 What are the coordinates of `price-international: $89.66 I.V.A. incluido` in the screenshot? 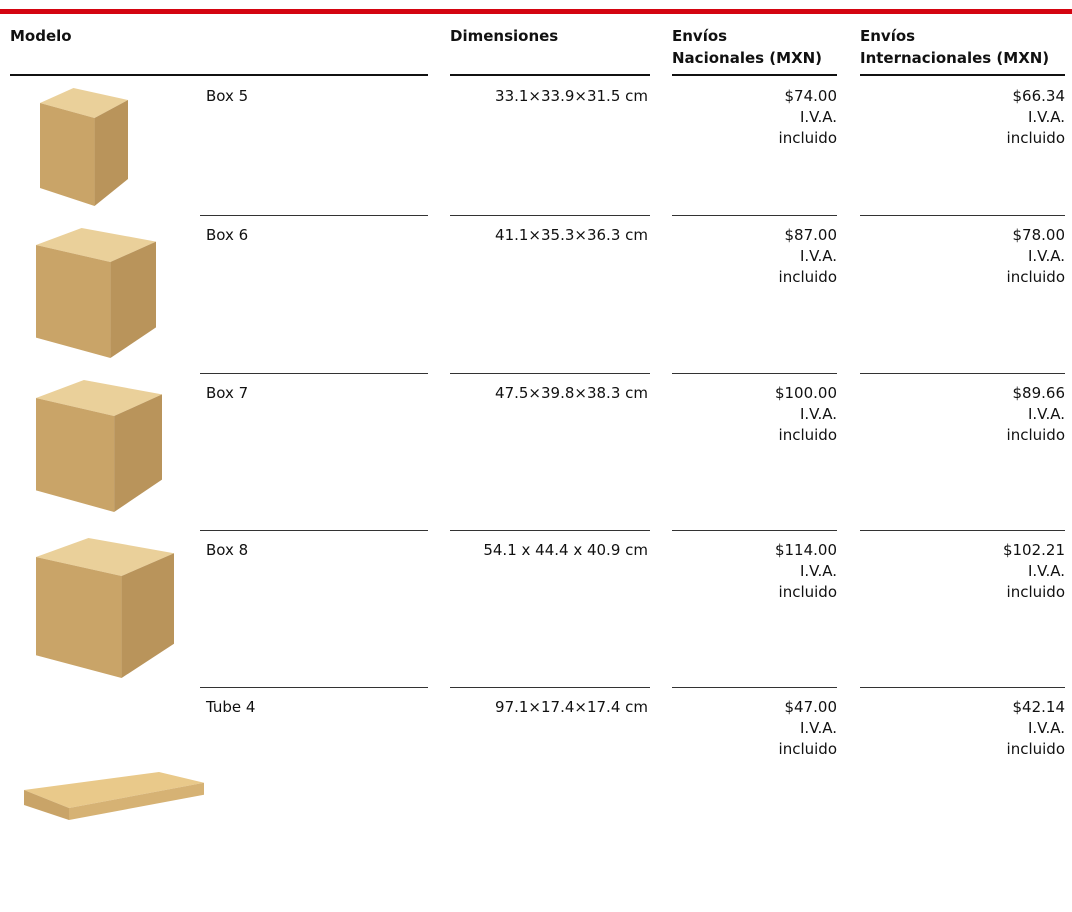 It's located at (1035, 414).